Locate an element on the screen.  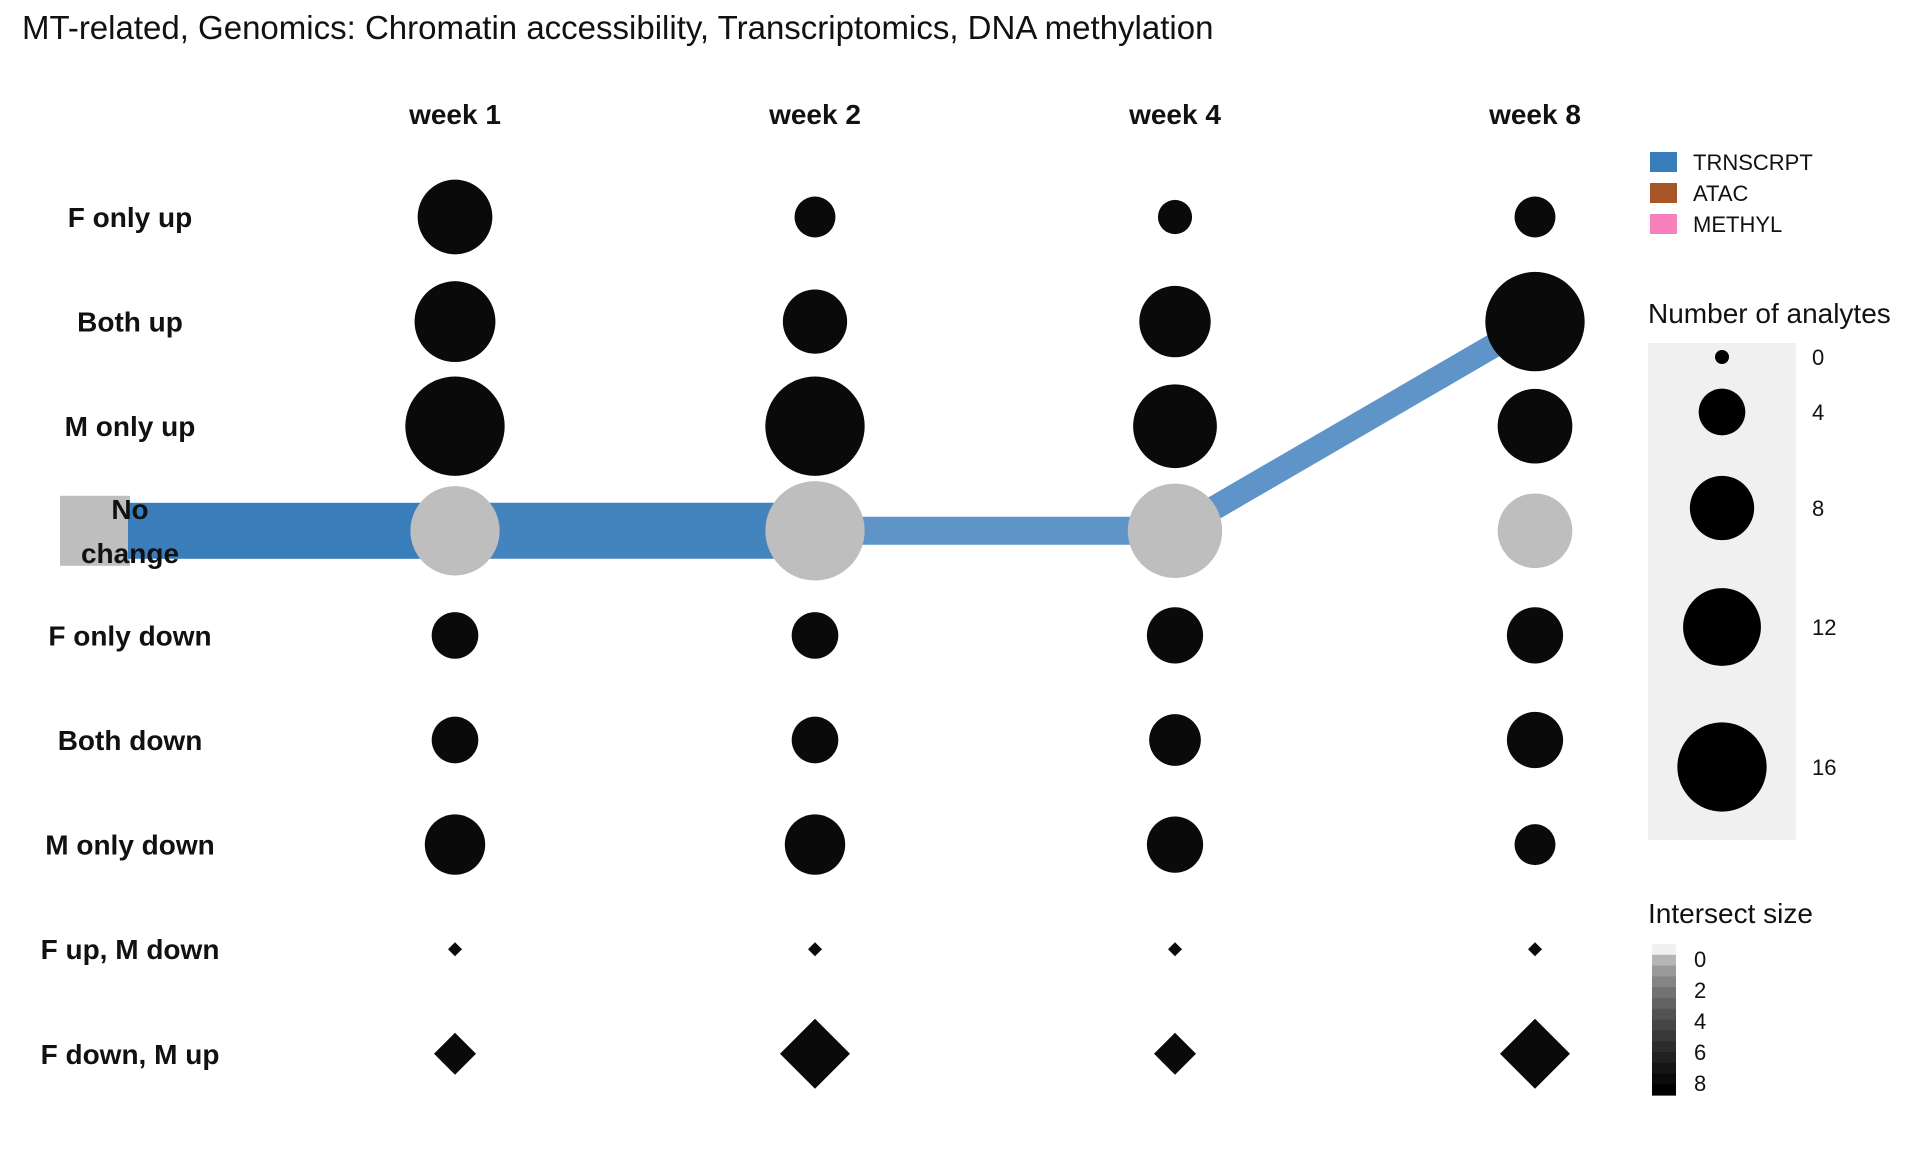
legend-swatch-trnscrpt is located at coordinates (1663, 162).